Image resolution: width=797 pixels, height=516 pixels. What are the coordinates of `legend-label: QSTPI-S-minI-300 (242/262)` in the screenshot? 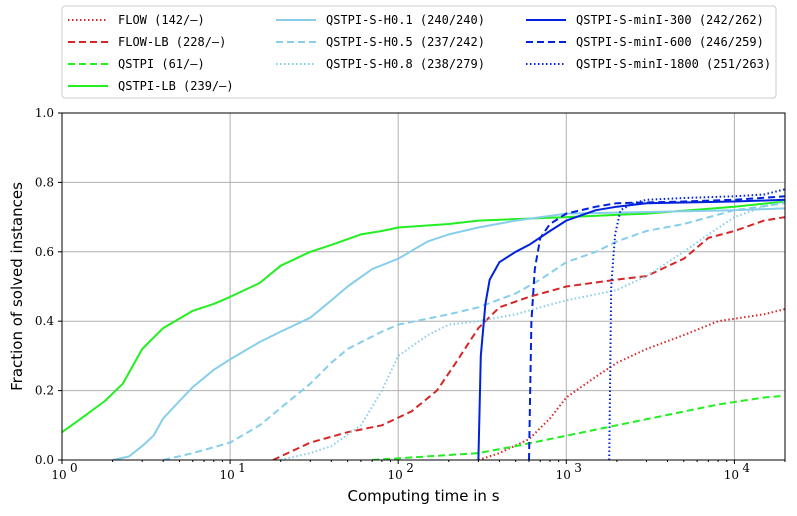 It's located at (670, 20).